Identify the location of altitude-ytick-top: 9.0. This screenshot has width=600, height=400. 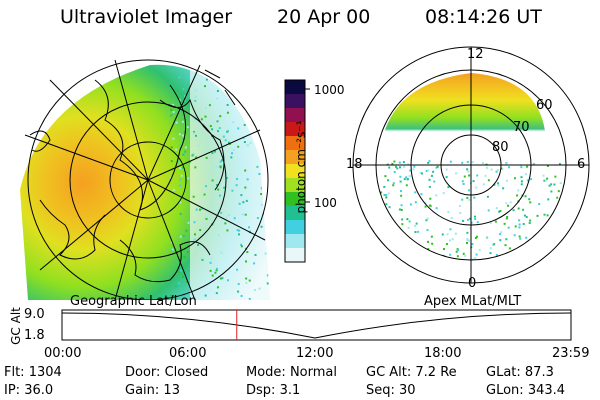
(34, 314).